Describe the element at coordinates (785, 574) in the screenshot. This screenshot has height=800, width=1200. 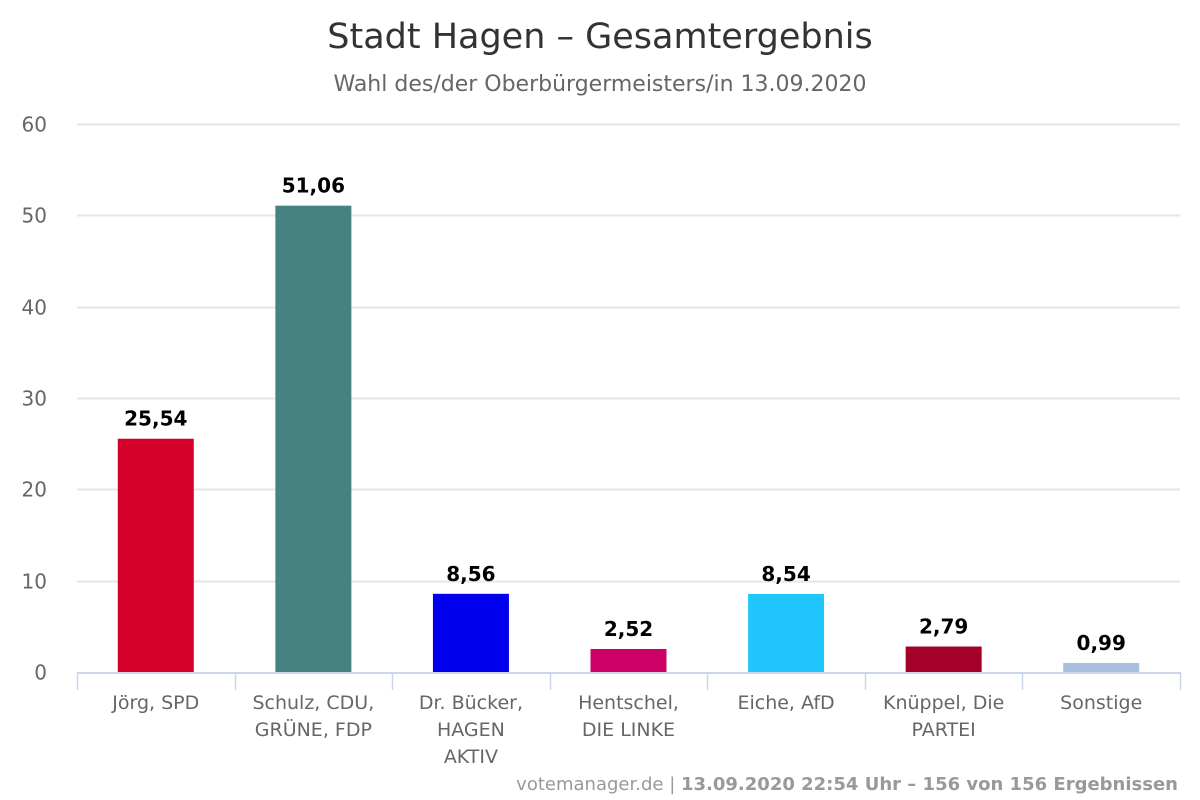
I see `data-label: 8,54` at that location.